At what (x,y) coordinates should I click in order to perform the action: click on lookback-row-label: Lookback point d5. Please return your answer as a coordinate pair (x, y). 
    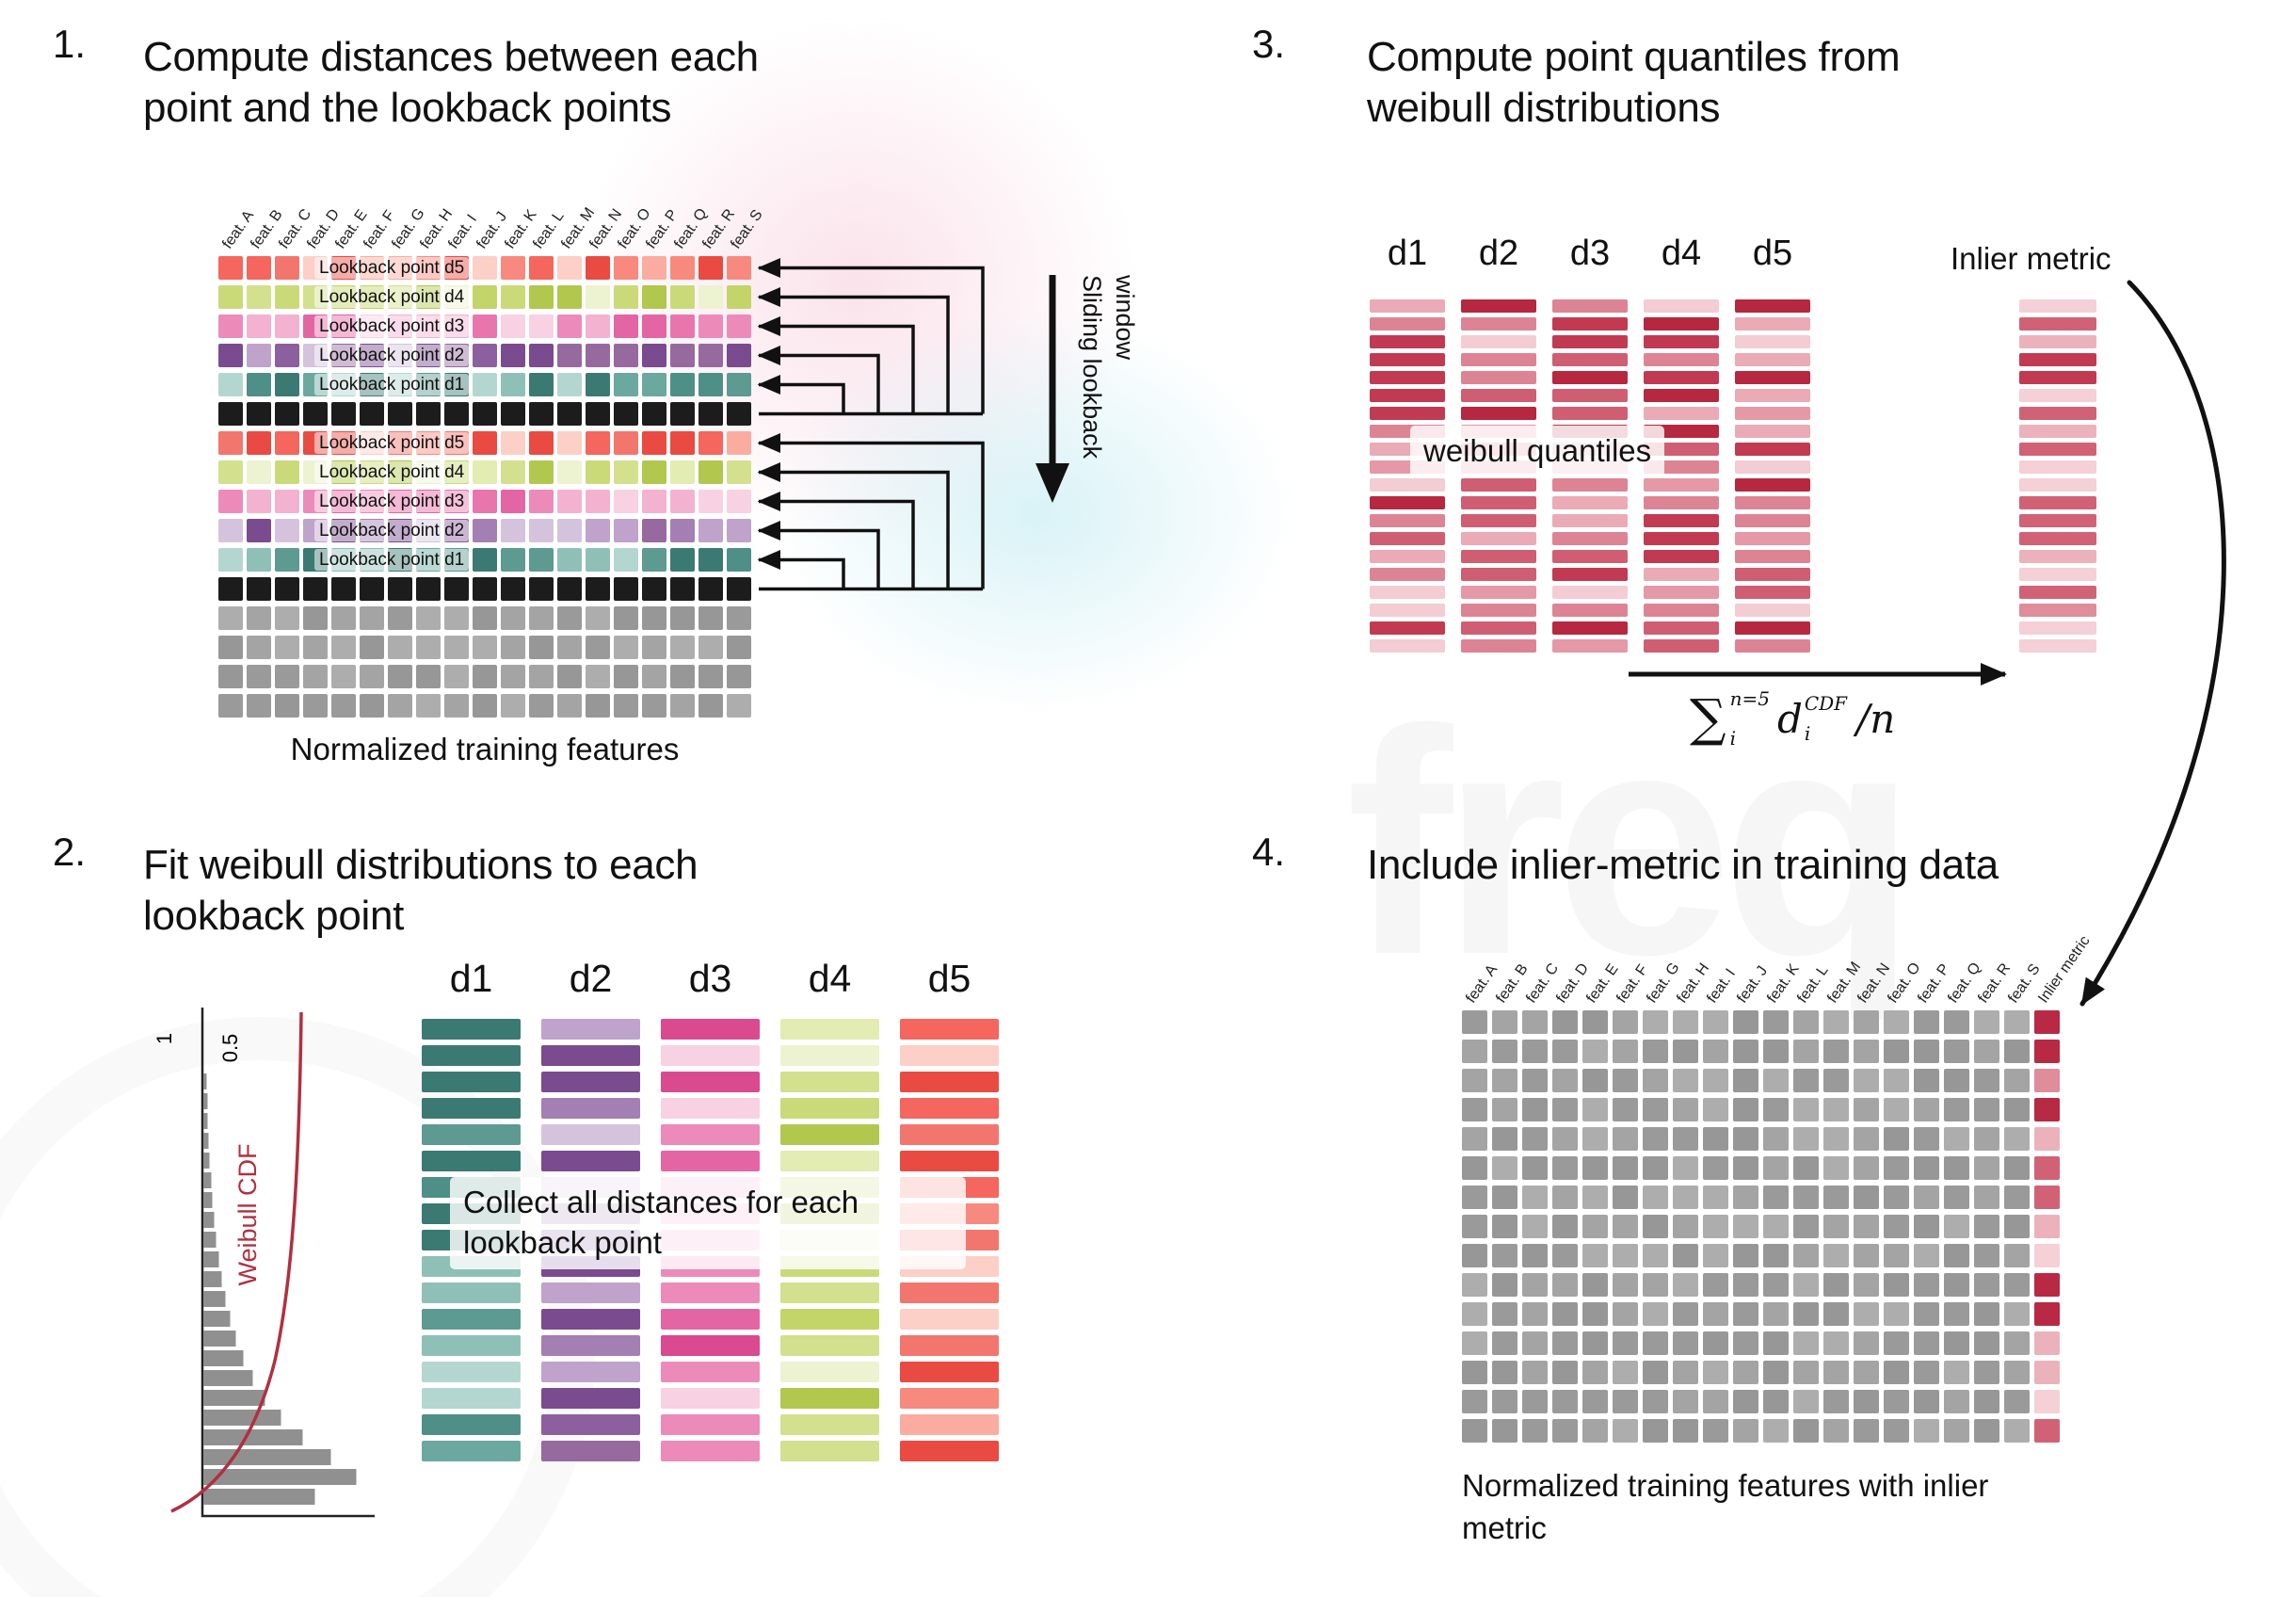
    Looking at the image, I should click on (392, 268).